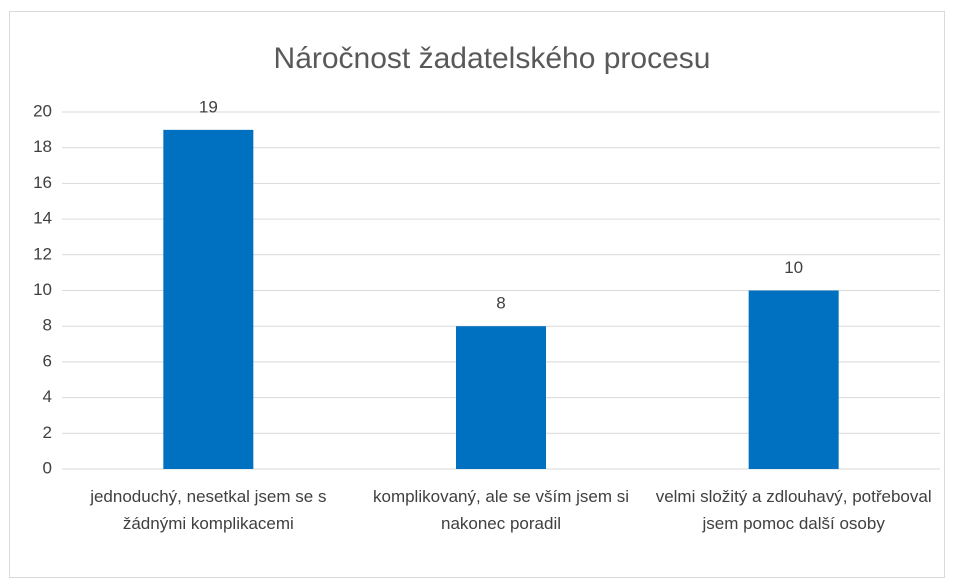 The width and height of the screenshot is (954, 580). I want to click on y-tick-label: 20, so click(42, 110).